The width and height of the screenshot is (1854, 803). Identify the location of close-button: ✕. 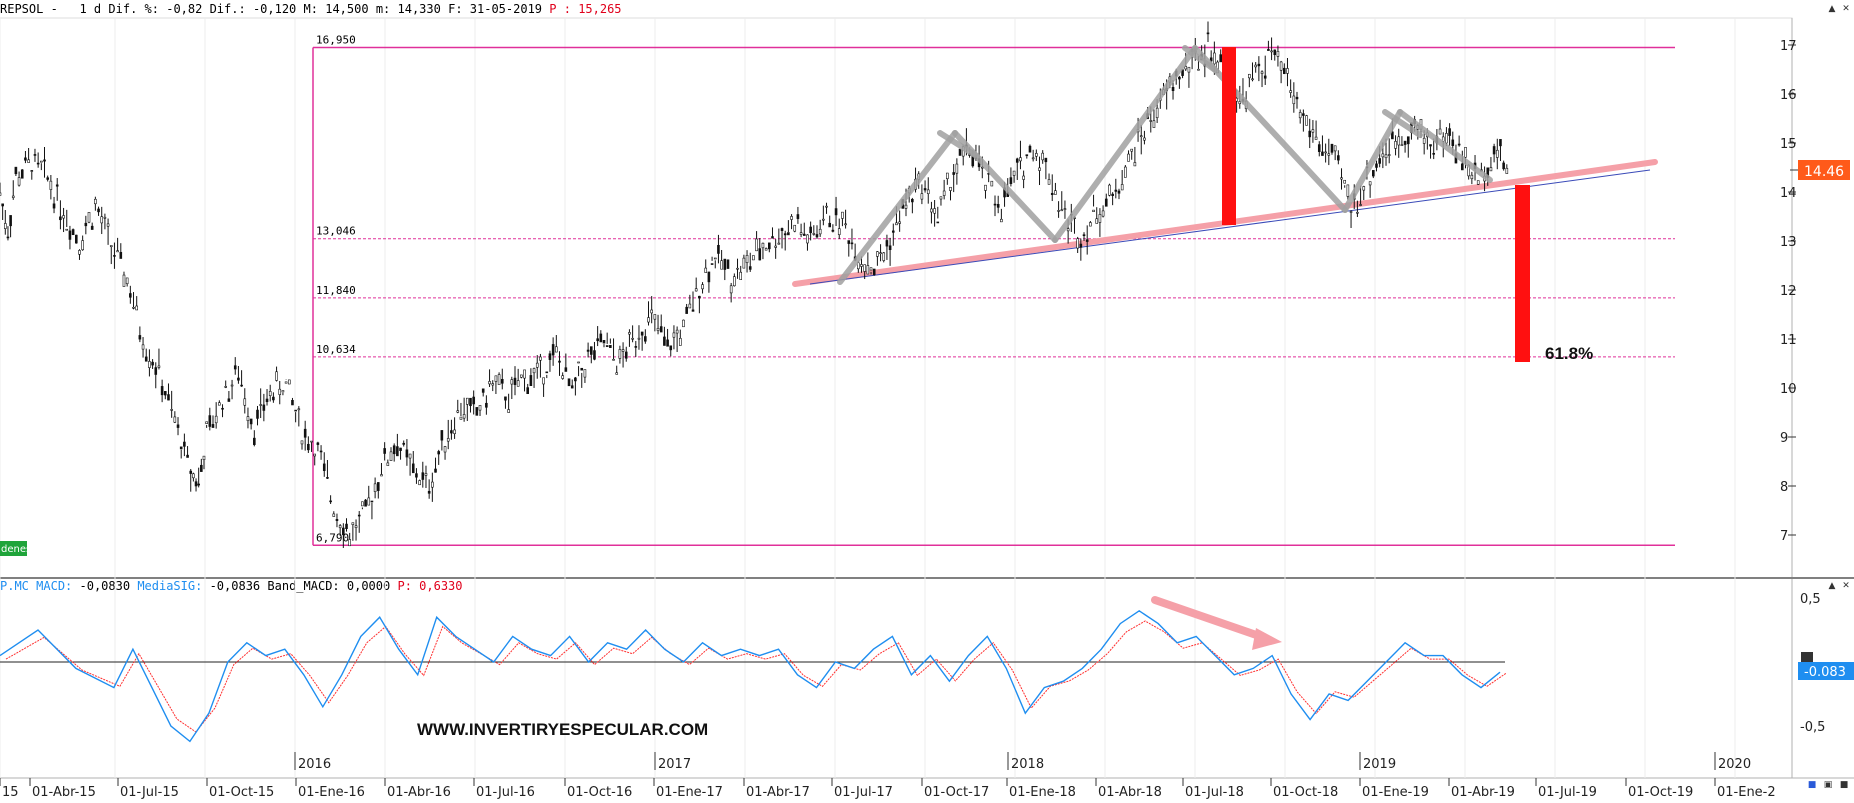
(1846, 9).